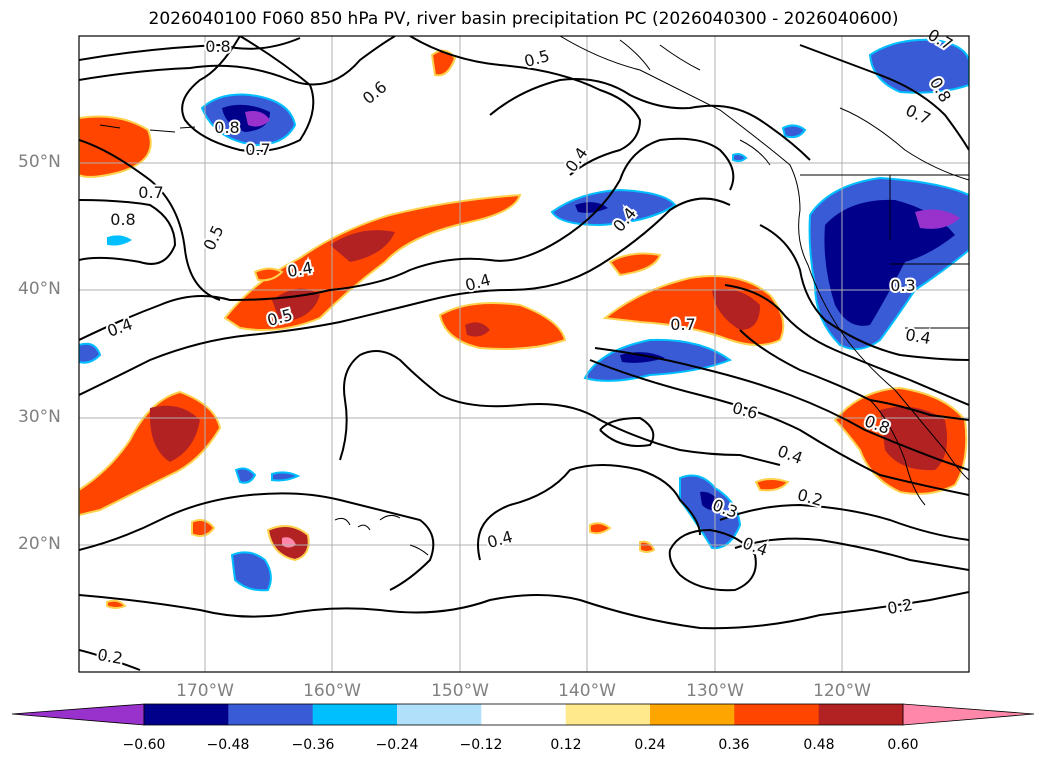 This screenshot has height=765, width=1047. Describe the element at coordinates (819, 745) in the screenshot. I see `colorbar-tick: 0.48` at that location.